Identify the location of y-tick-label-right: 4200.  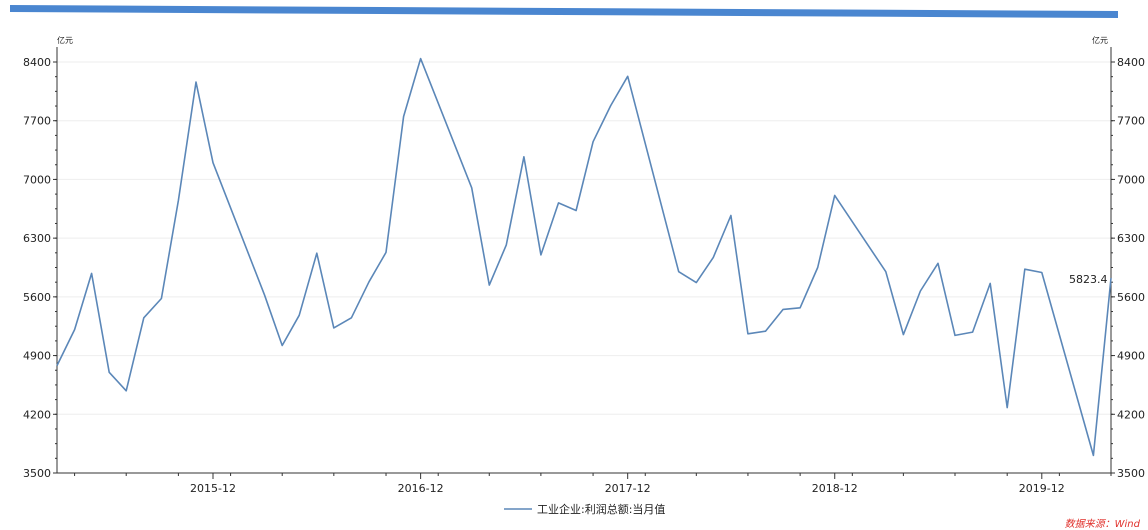
(1131, 414).